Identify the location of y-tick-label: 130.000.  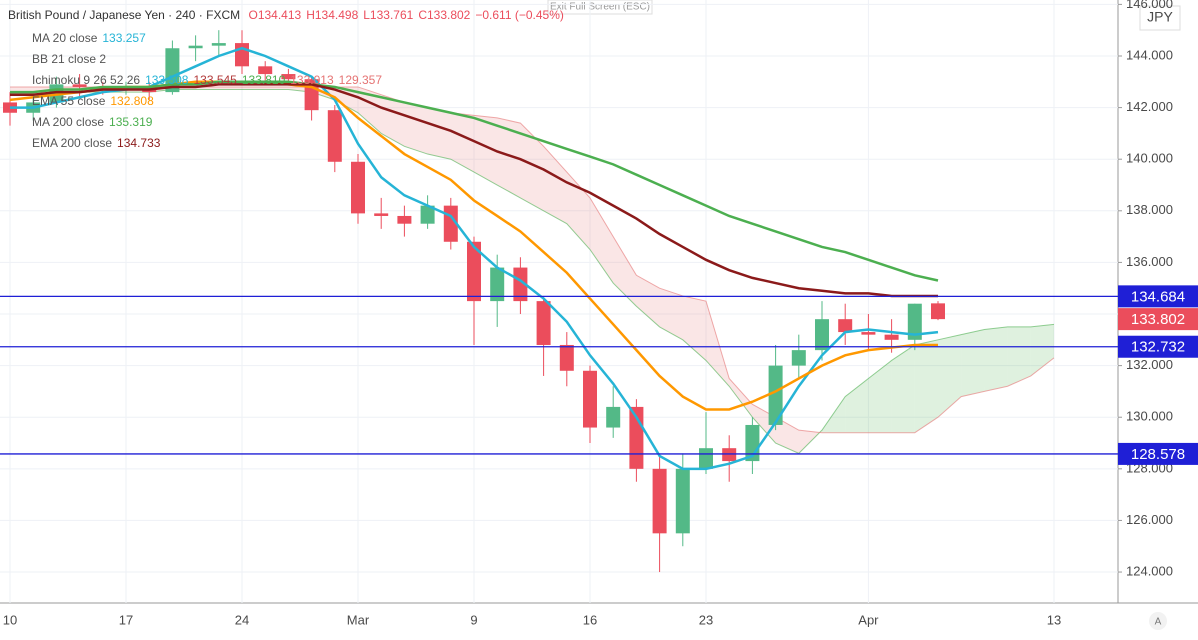
(1149, 416).